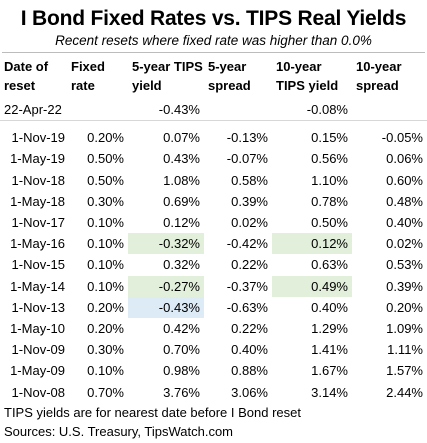  What do you see at coordinates (38, 307) in the screenshot?
I see `row-date: 1-Nov-13` at bounding box center [38, 307].